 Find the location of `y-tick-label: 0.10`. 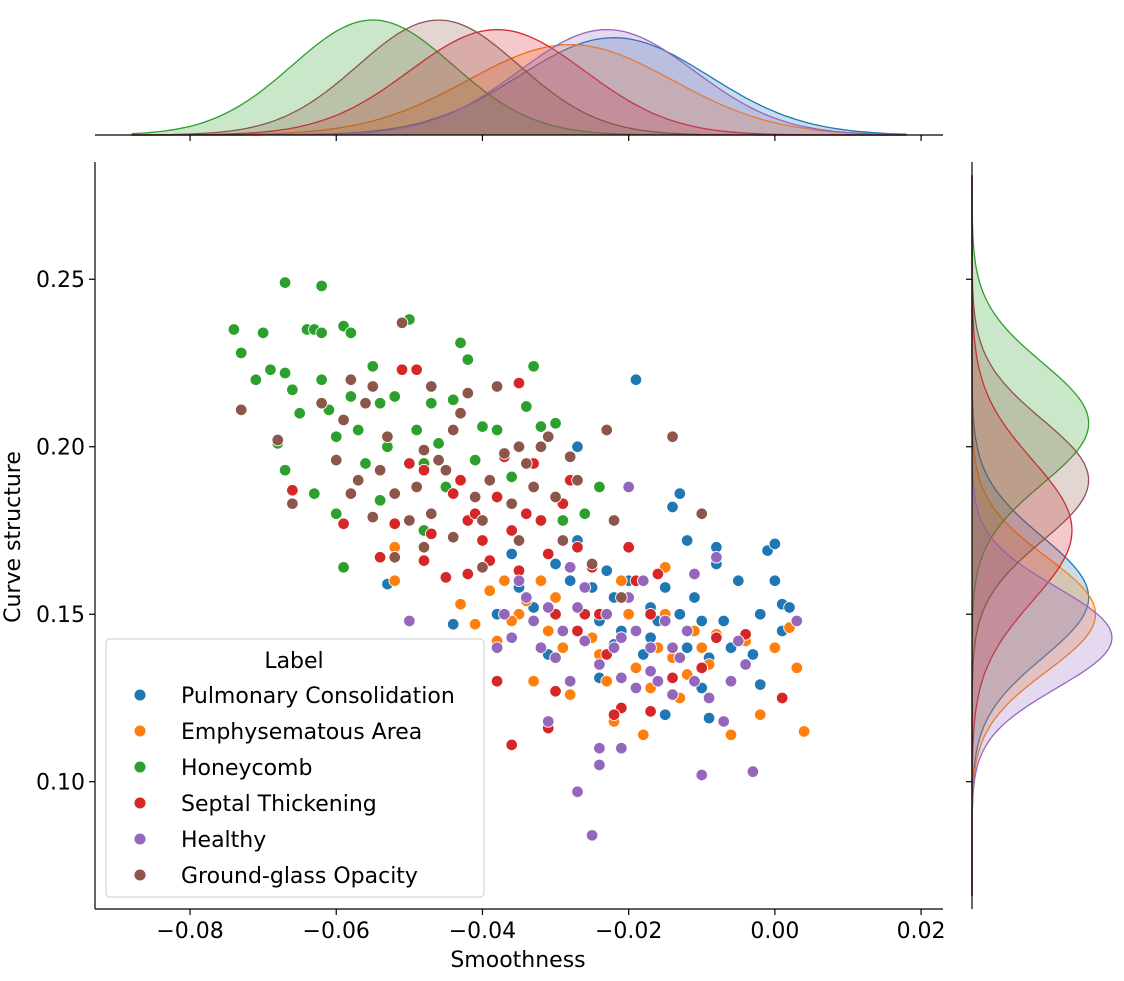

y-tick-label: 0.10 is located at coordinates (60, 783).